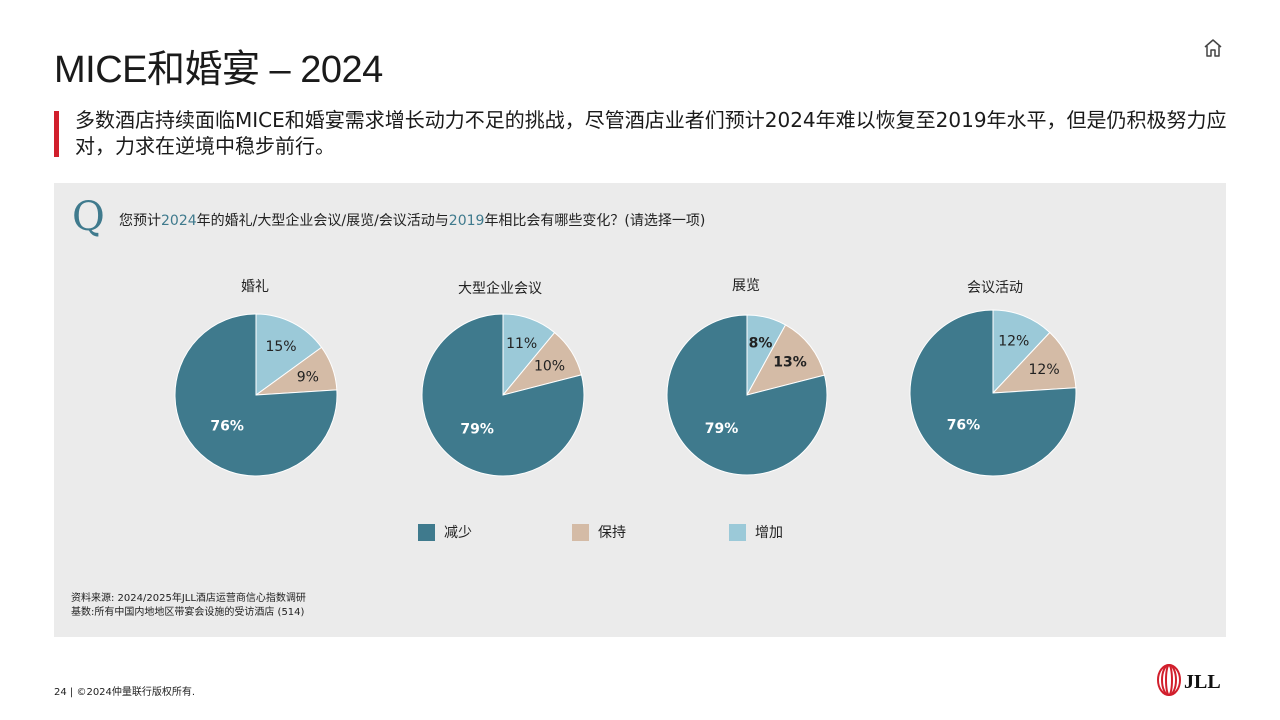 Image resolution: width=1280 pixels, height=720 pixels. I want to click on question-text-part: 年相比会有哪些变化？(请选择一项), so click(595, 221).